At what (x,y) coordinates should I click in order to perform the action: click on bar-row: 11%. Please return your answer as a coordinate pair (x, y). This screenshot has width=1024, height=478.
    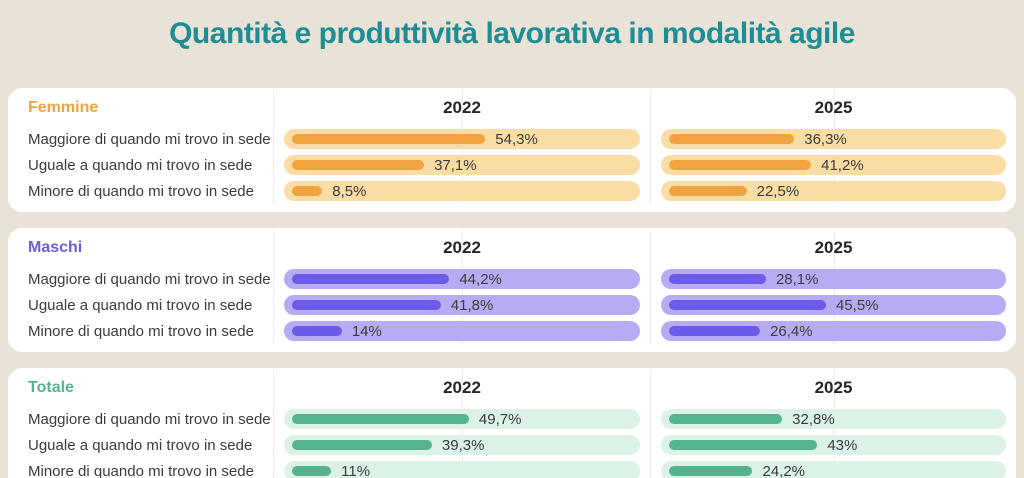
    Looking at the image, I should click on (462, 468).